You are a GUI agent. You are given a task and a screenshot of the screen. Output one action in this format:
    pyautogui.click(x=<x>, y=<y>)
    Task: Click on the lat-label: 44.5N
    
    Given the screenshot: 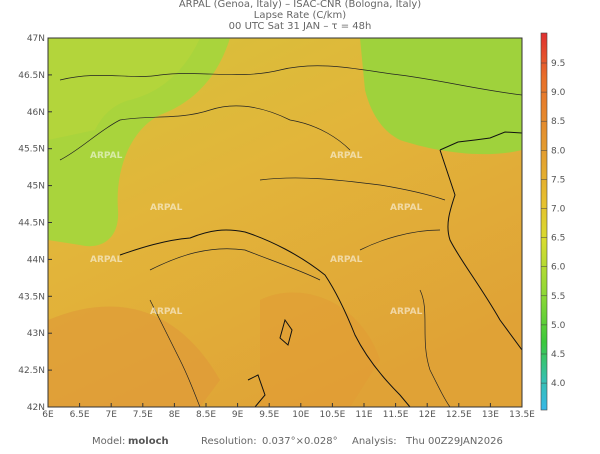 What is the action you would take?
    pyautogui.click(x=31, y=224)
    